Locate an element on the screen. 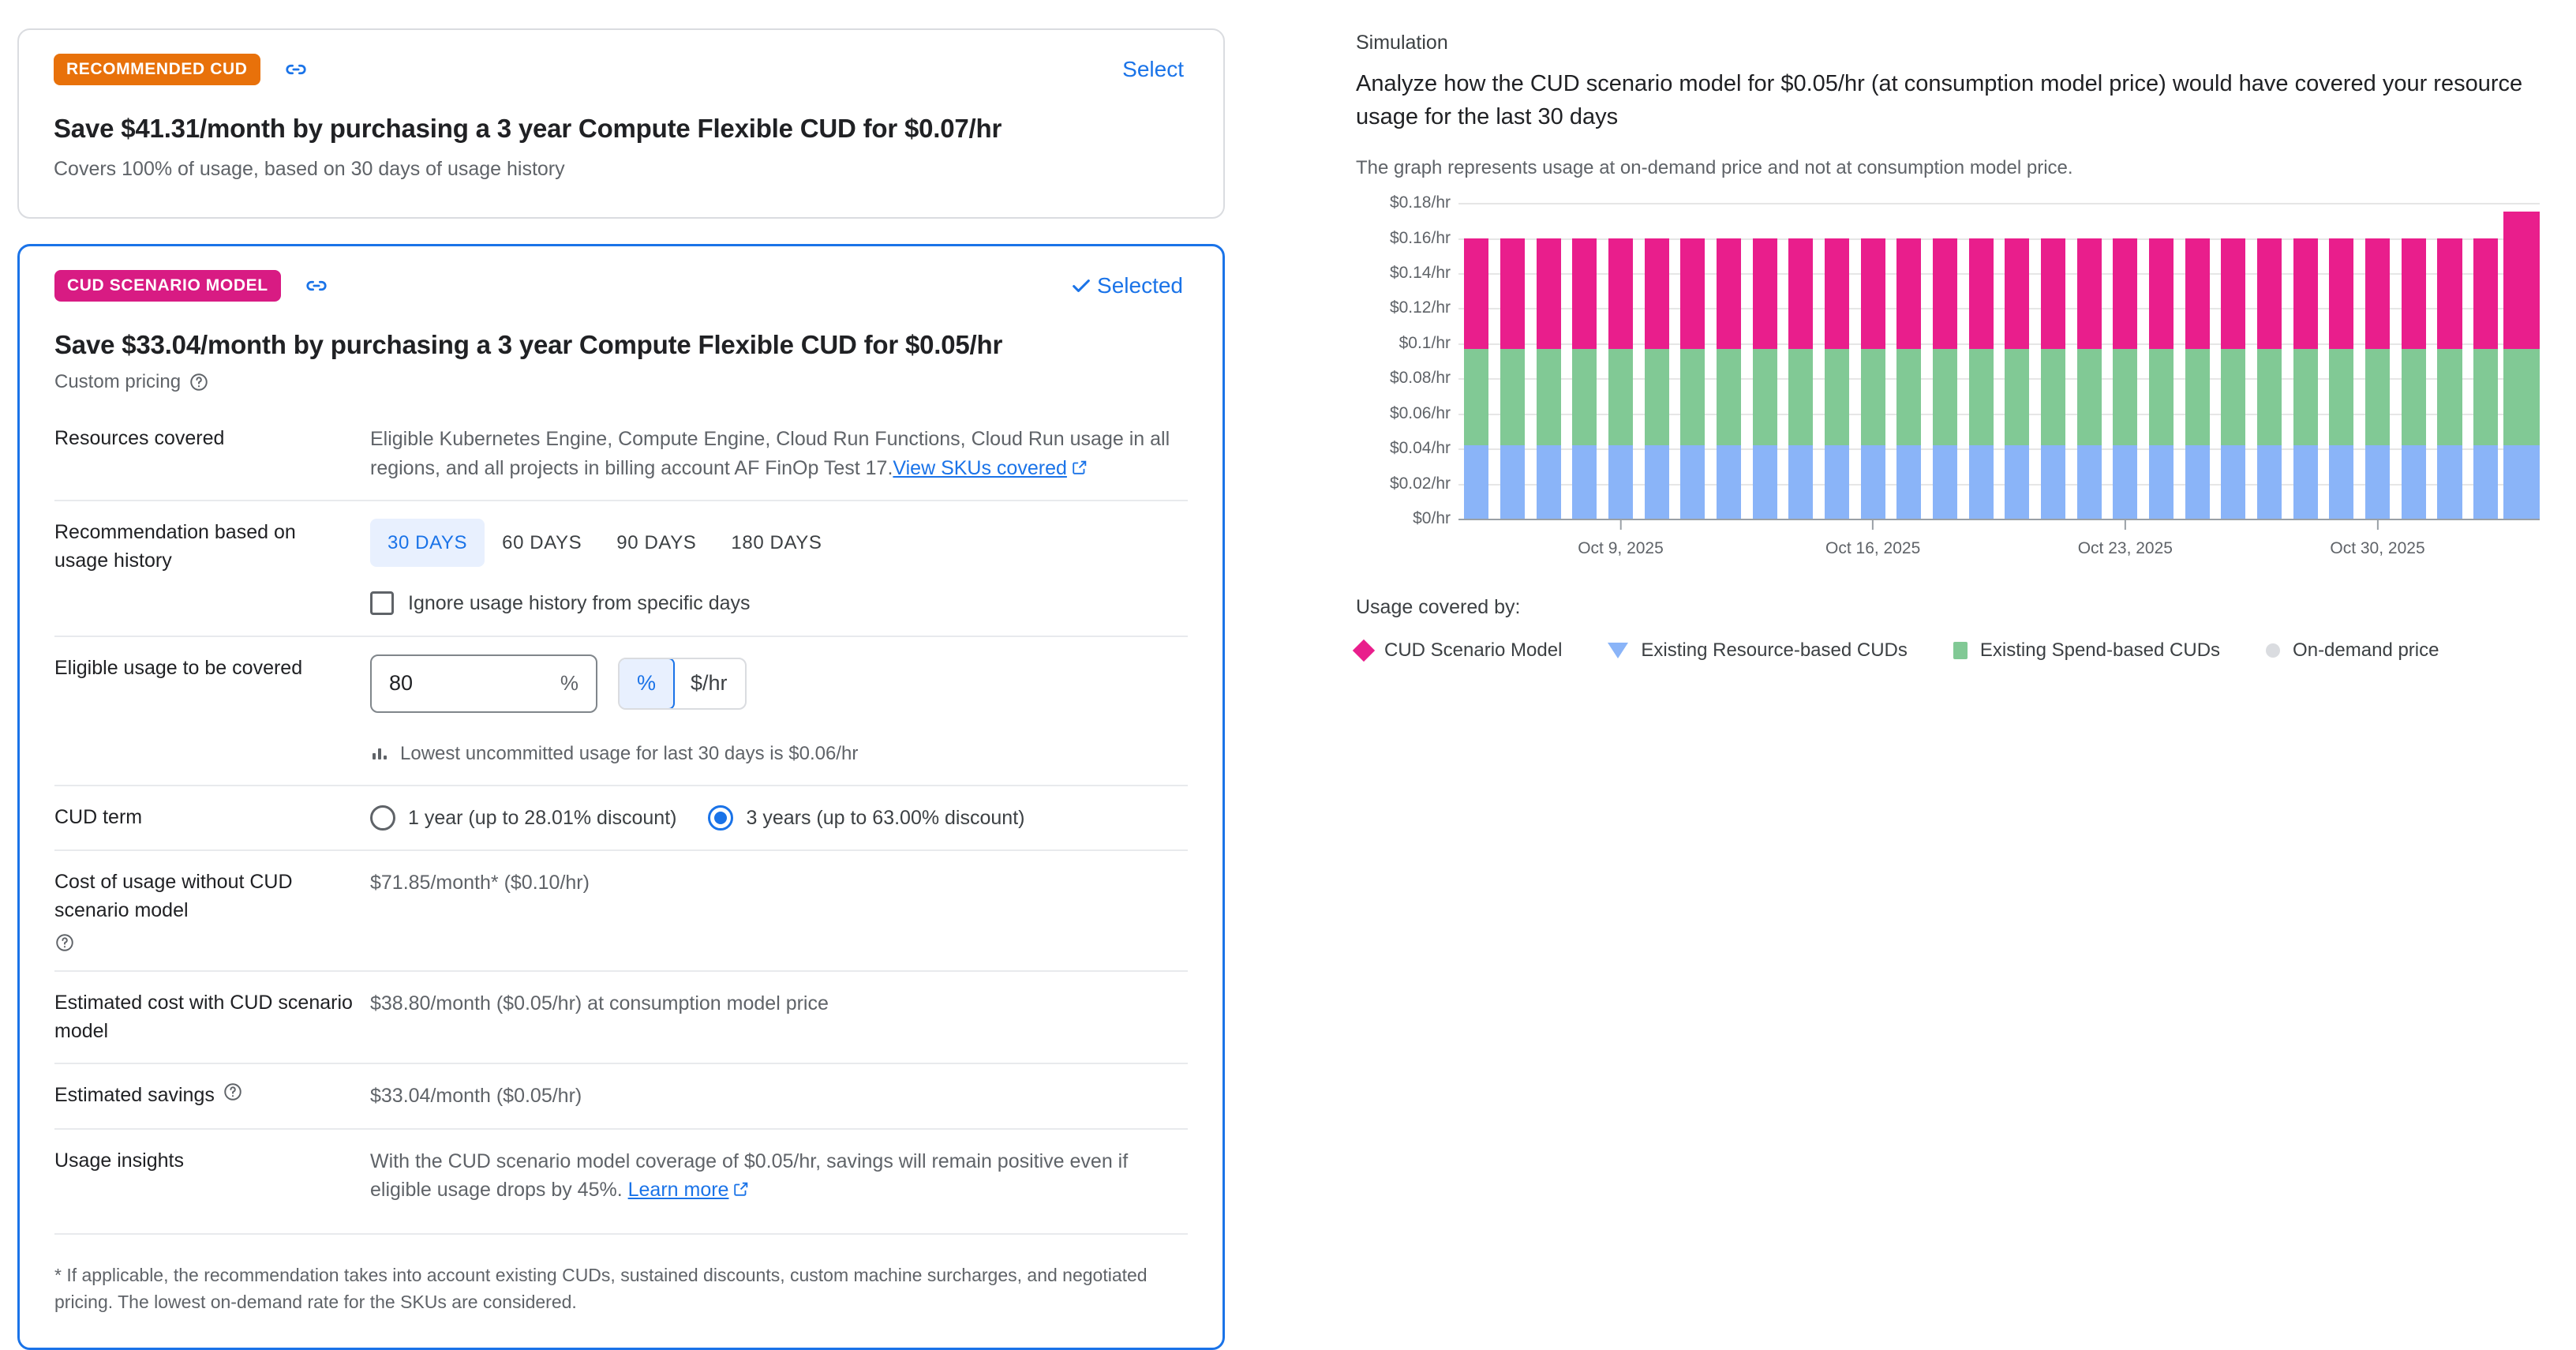 The width and height of the screenshot is (2576, 1350). radio-3-years: 3 years (up to 63.00% discount) is located at coordinates (866, 818).